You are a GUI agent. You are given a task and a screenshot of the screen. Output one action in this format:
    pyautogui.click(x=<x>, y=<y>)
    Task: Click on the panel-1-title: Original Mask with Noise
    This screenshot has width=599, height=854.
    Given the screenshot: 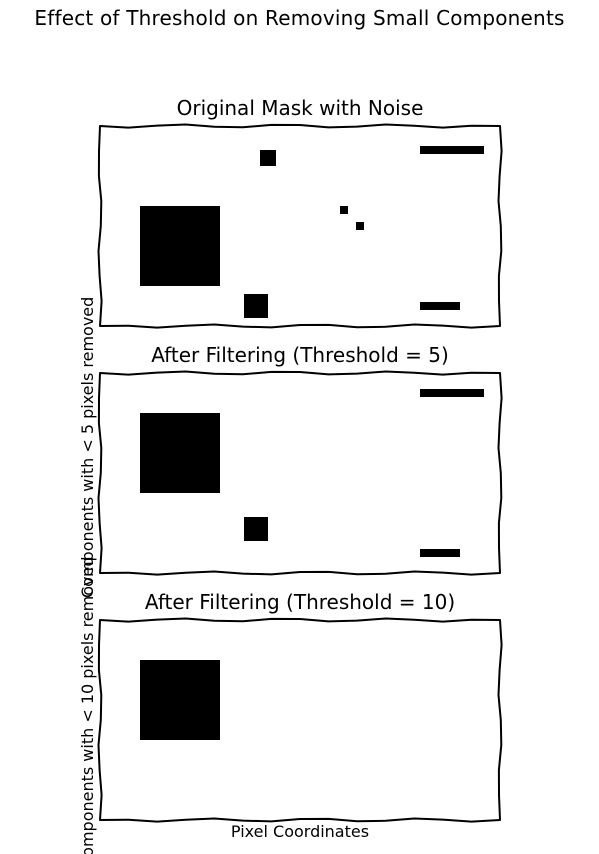 What is the action you would take?
    pyautogui.click(x=300, y=108)
    